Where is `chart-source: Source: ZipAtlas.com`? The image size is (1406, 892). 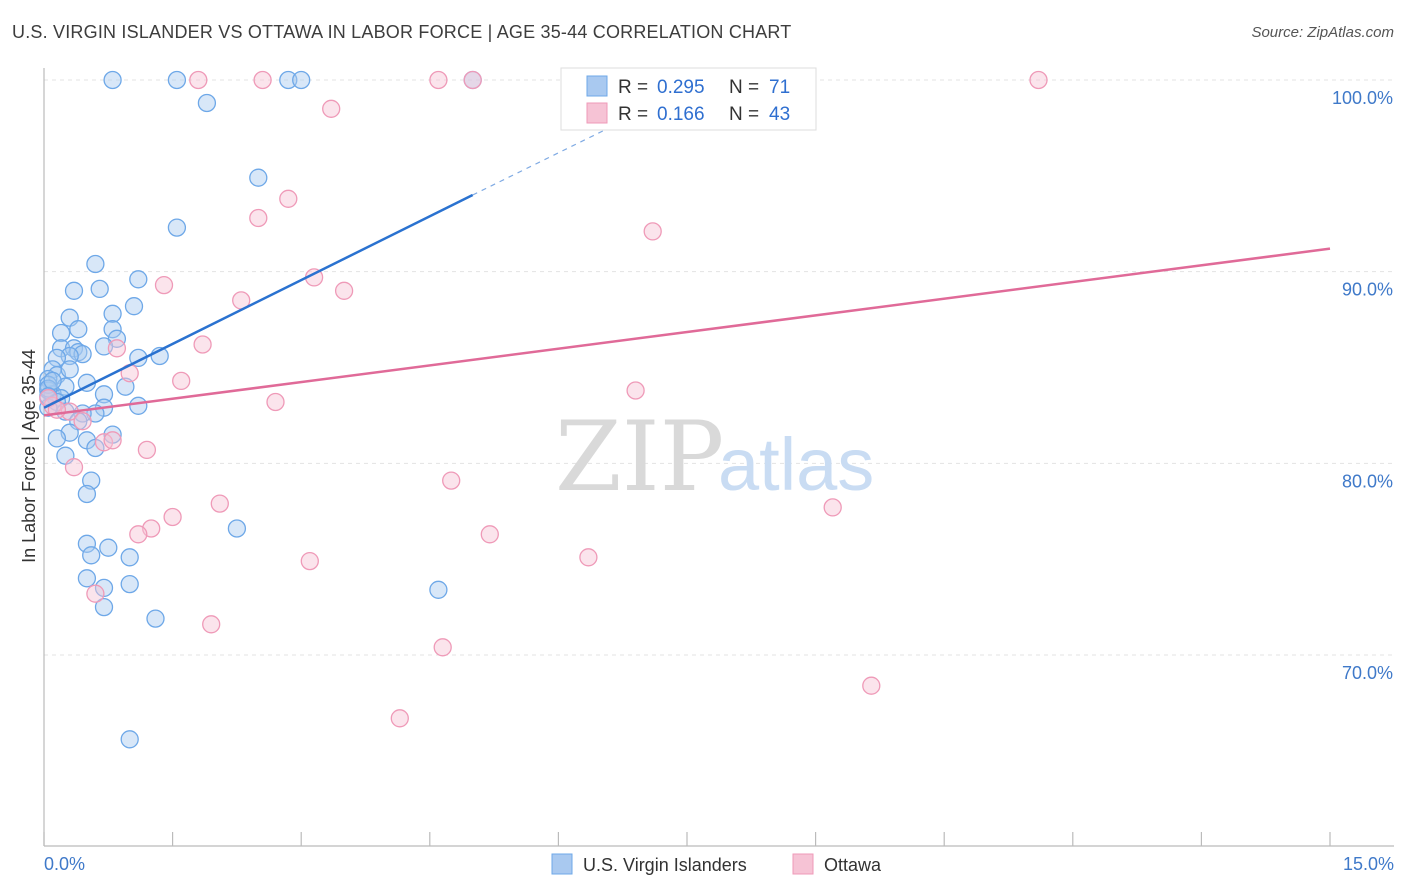 chart-source: Source: ZipAtlas.com is located at coordinates (1322, 32).